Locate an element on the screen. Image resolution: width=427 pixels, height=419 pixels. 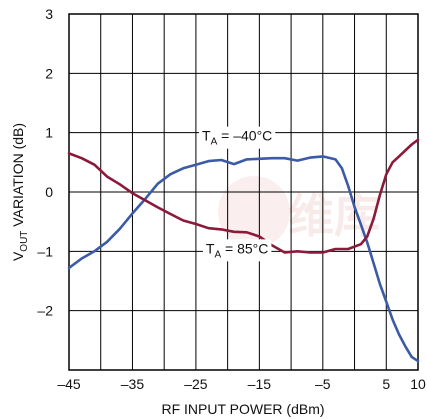
annotation-suffix: = 85°C is located at coordinates (244, 248).